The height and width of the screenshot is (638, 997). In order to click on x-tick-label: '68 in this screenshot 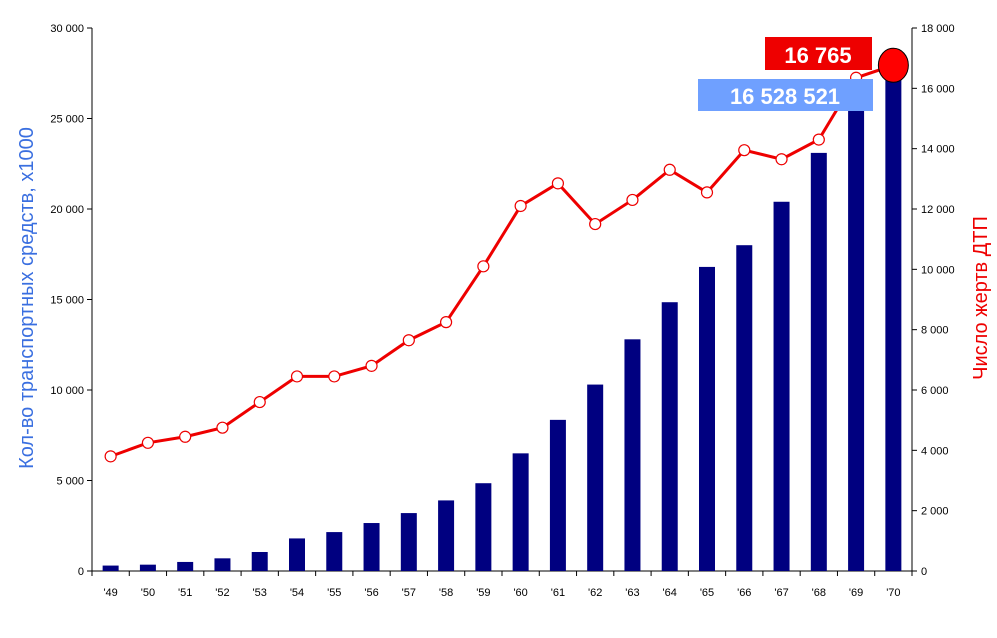, I will do `click(819, 593)`.